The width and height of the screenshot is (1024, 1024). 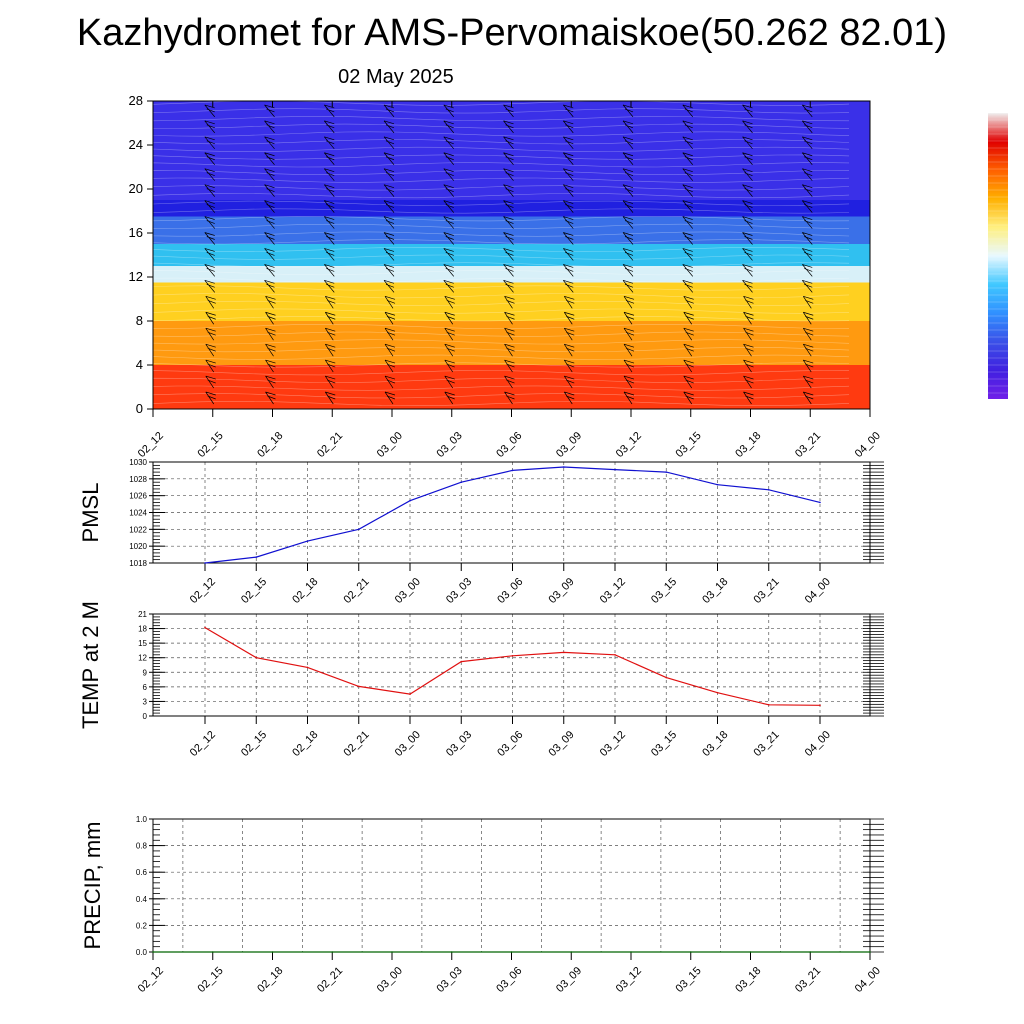 I want to click on pmsl-x-tick-label: 03_15, so click(x=664, y=591).